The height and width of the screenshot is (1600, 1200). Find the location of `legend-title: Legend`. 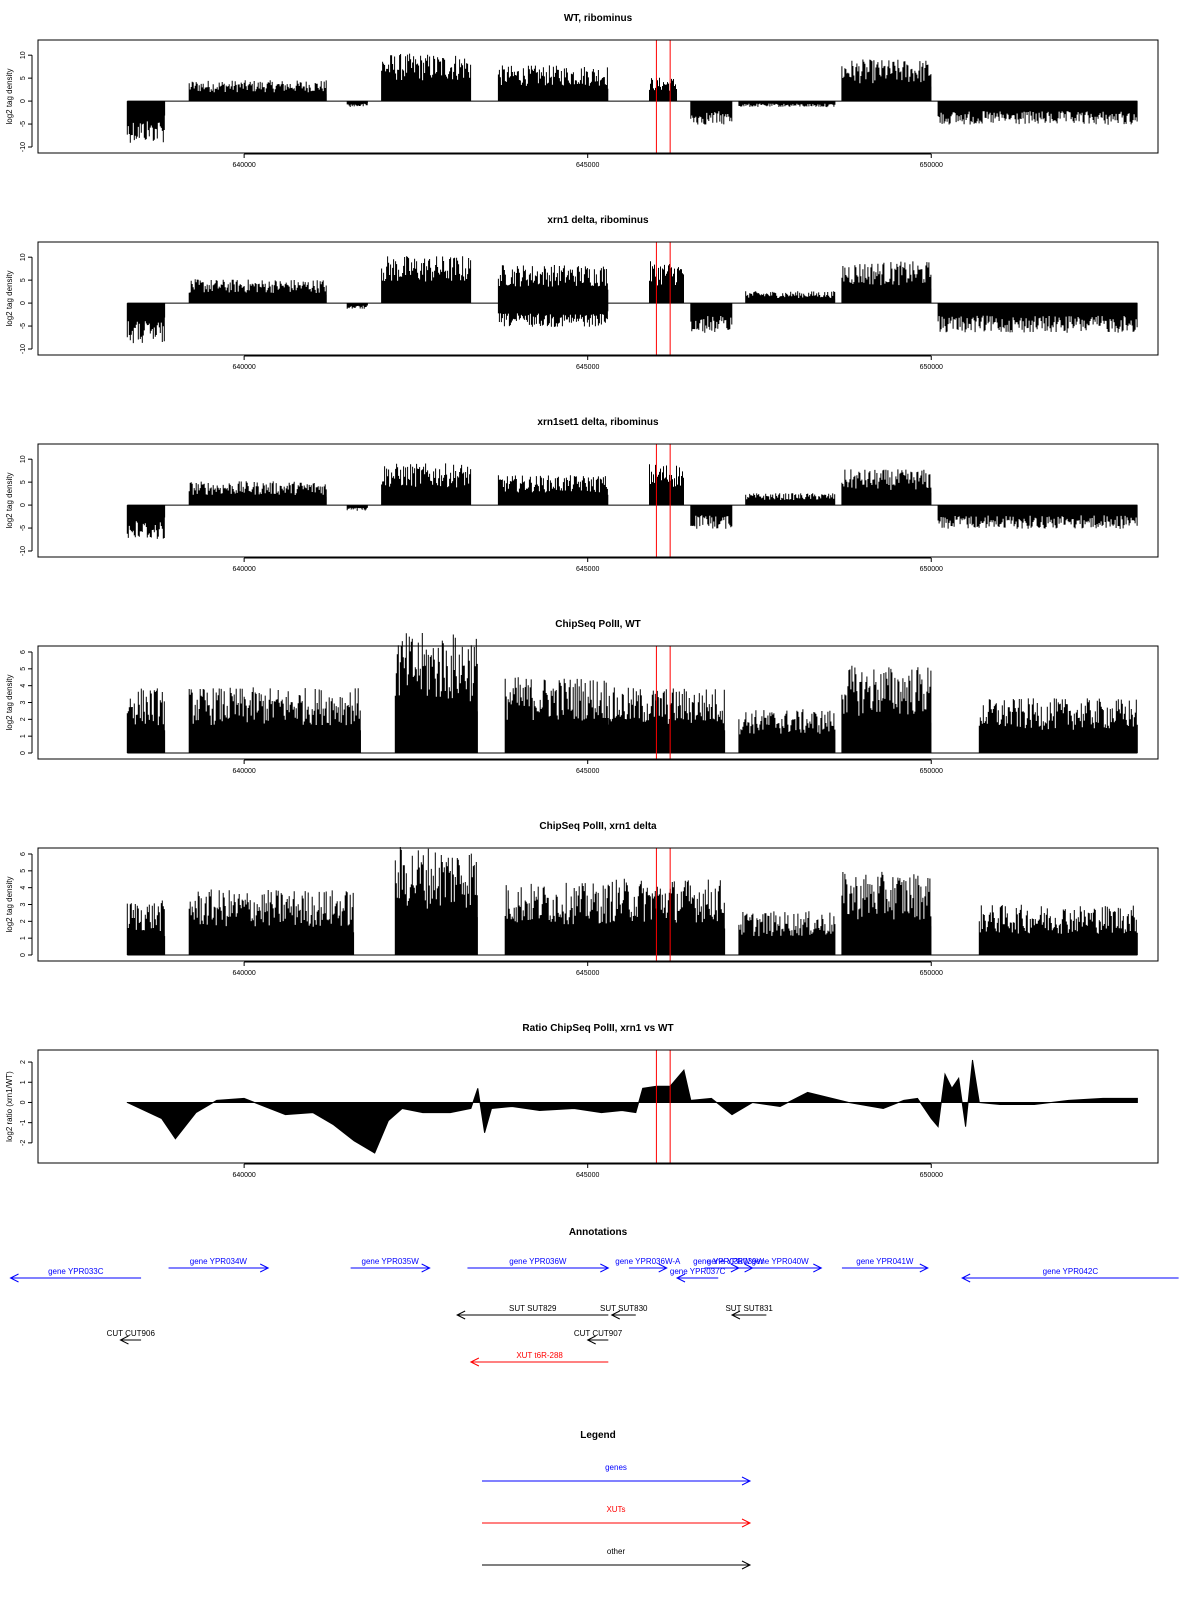

legend-title: Legend is located at coordinates (598, 1435).